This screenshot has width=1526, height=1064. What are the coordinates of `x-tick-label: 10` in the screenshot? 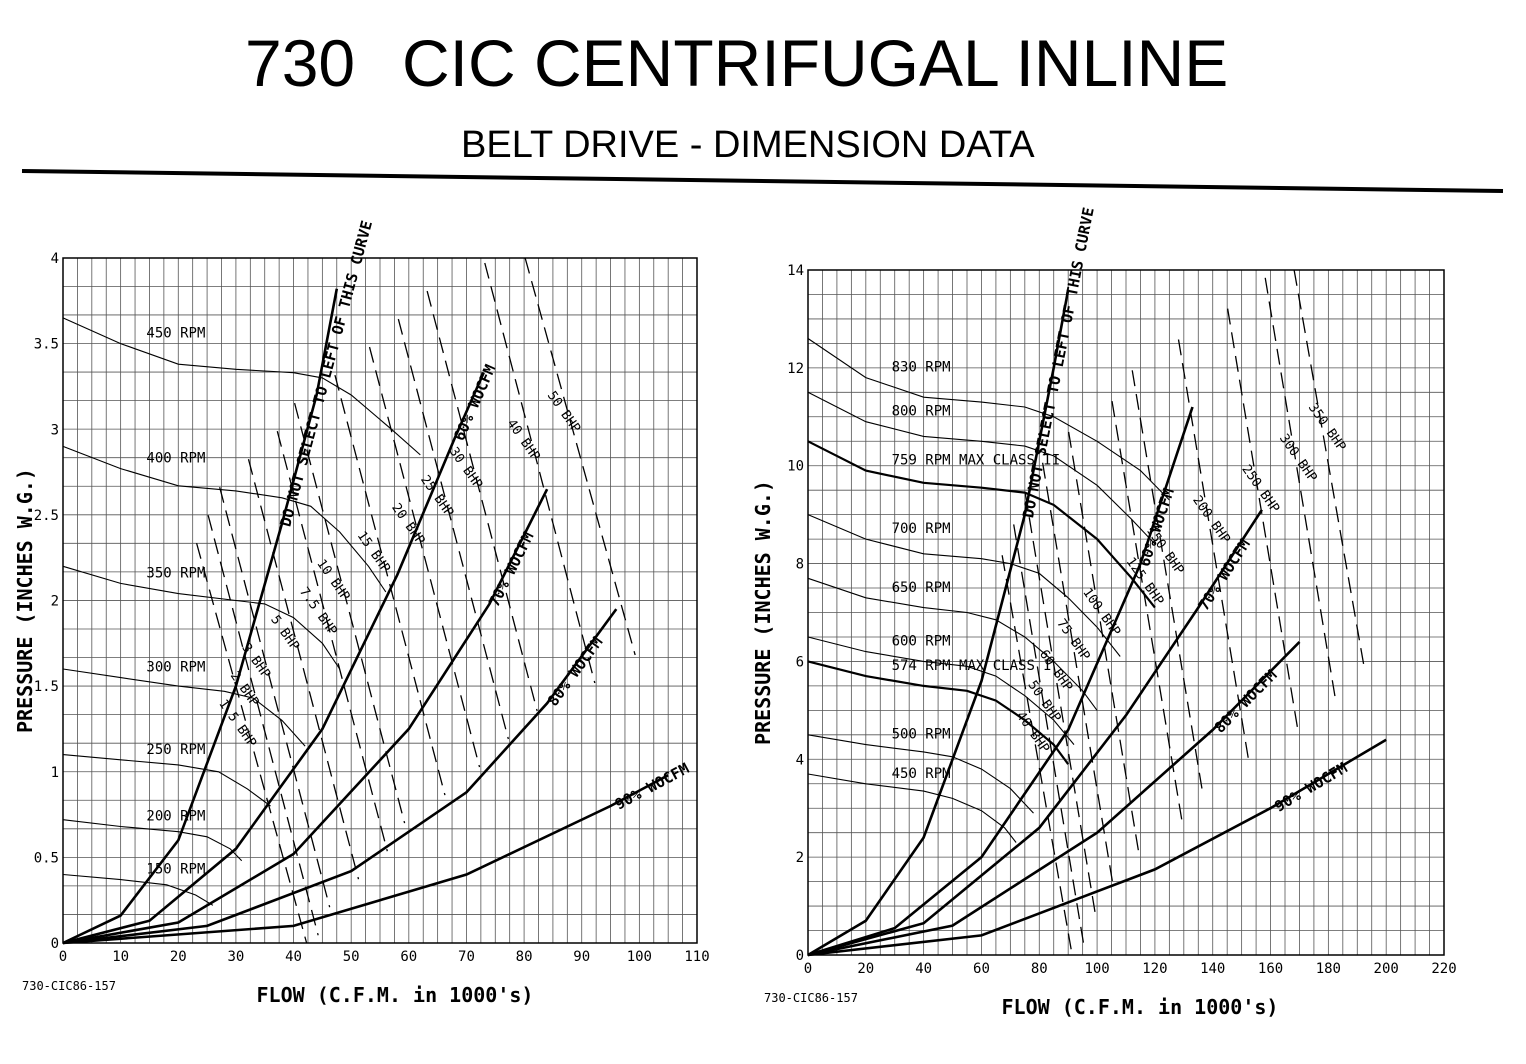 It's located at (120, 957).